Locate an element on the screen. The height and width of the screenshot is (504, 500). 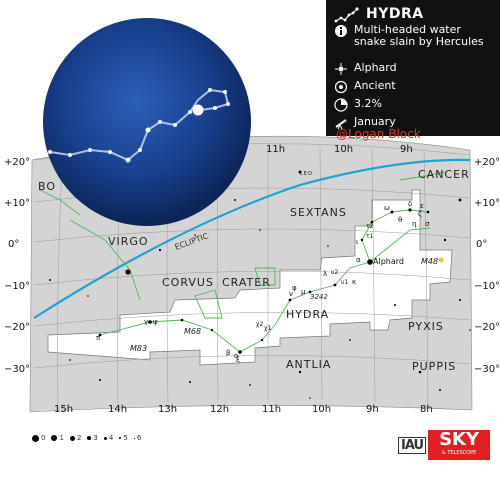
best-month-row: January is located at coordinates (365, 123).